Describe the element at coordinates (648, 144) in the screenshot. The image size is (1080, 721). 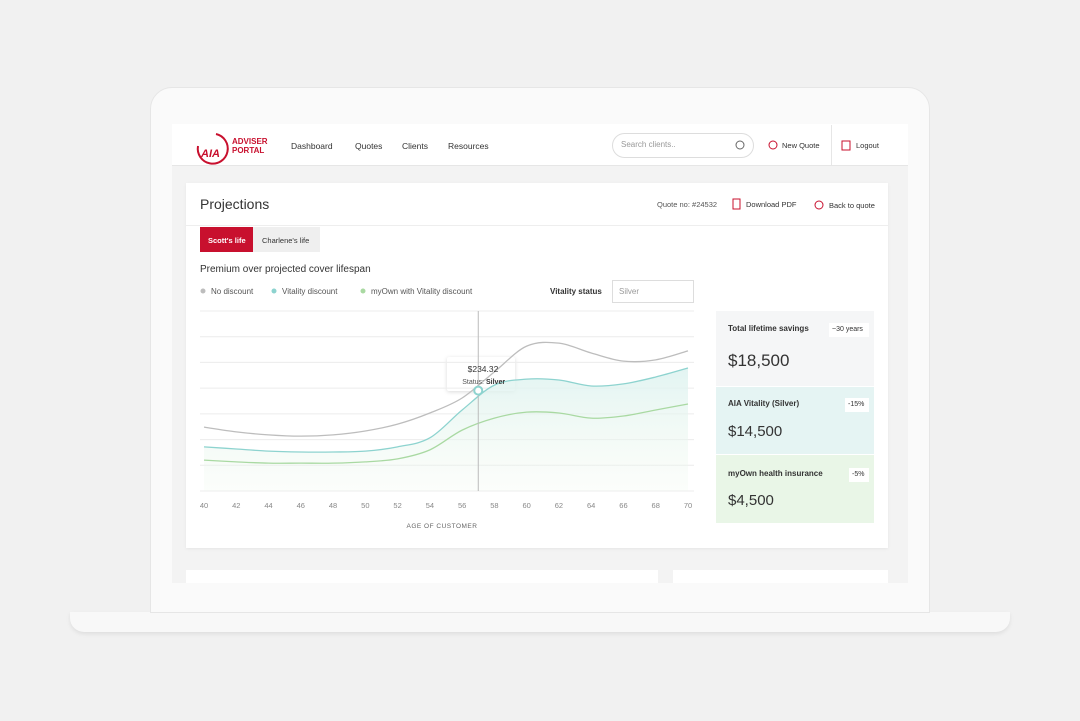
I see `search-placeholder: Search clients..` at that location.